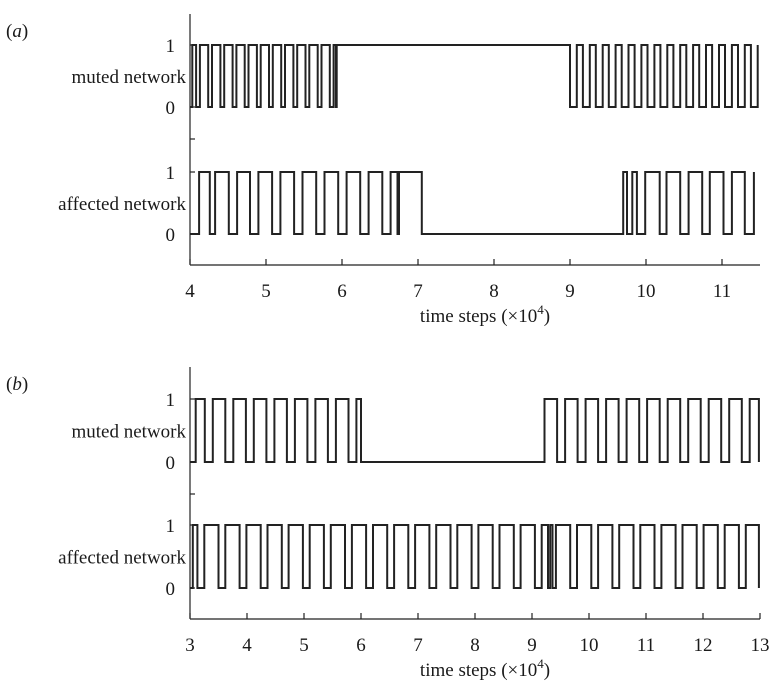 This screenshot has width=773, height=687. I want to click on panel-label: (b), so click(17, 384).